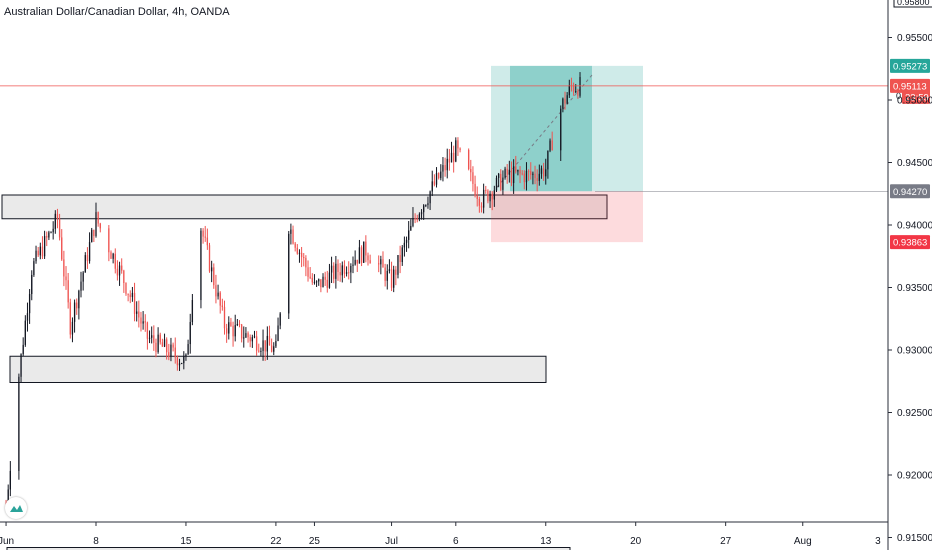 This screenshot has height=550, width=932. I want to click on price-tick-label: 0.94500, so click(914, 163).